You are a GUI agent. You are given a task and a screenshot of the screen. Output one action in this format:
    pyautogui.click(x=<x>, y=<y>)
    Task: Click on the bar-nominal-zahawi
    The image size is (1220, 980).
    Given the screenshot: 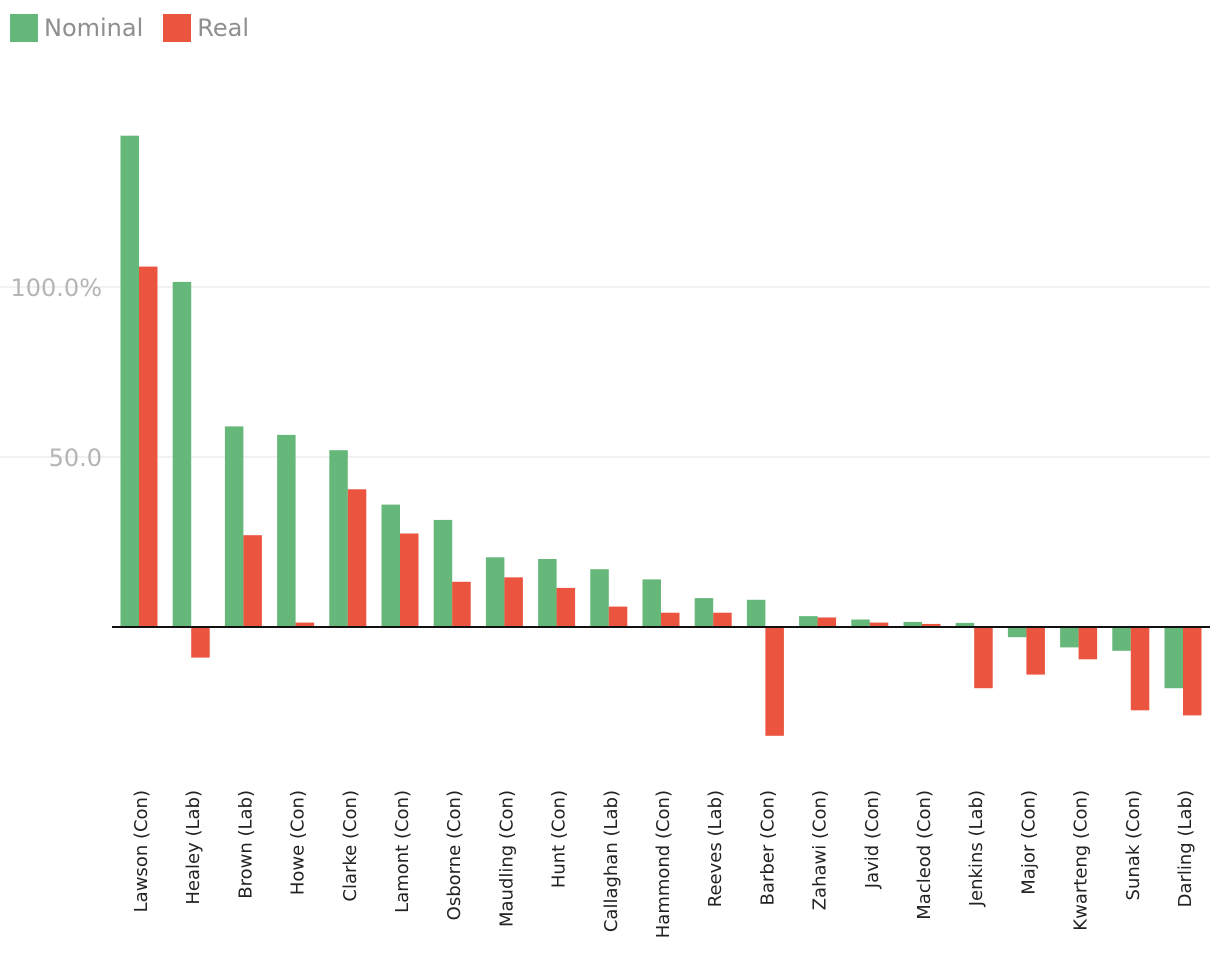 What is the action you would take?
    pyautogui.click(x=808, y=621)
    